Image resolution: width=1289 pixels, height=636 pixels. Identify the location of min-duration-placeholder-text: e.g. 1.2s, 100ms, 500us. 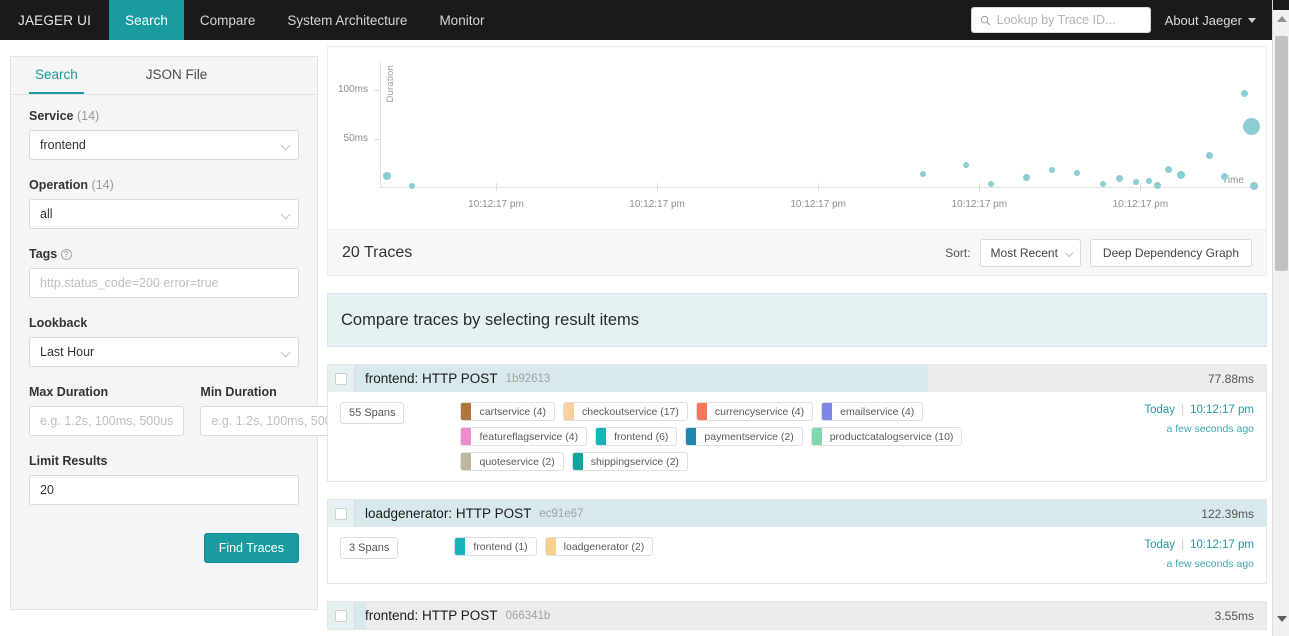
(278, 421).